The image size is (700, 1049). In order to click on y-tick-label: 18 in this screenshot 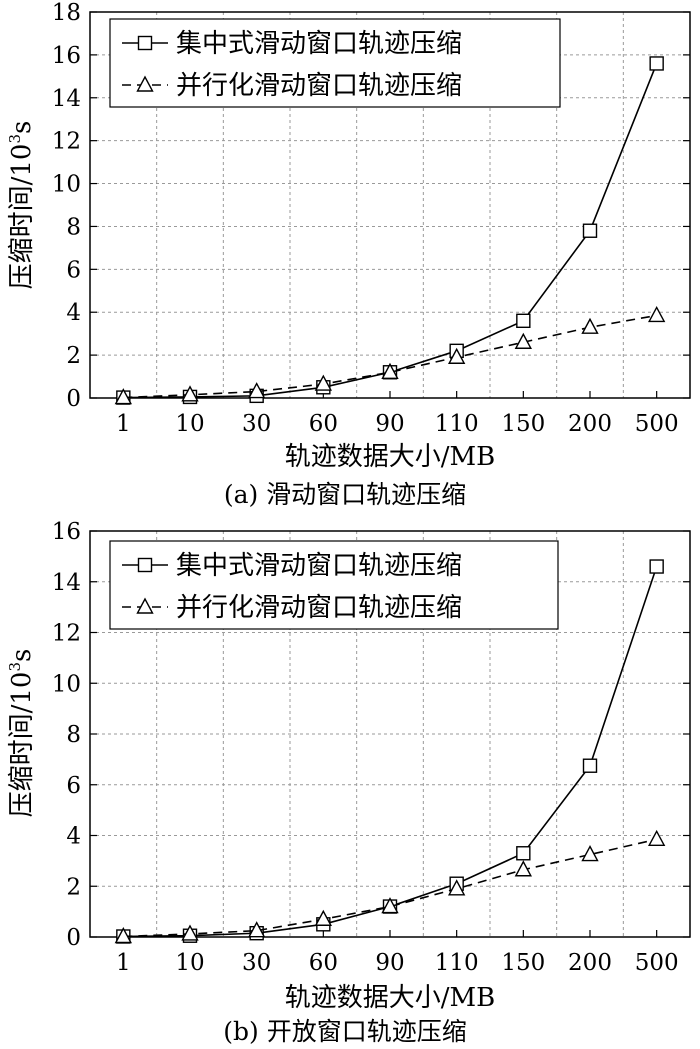, I will do `click(66, 13)`.